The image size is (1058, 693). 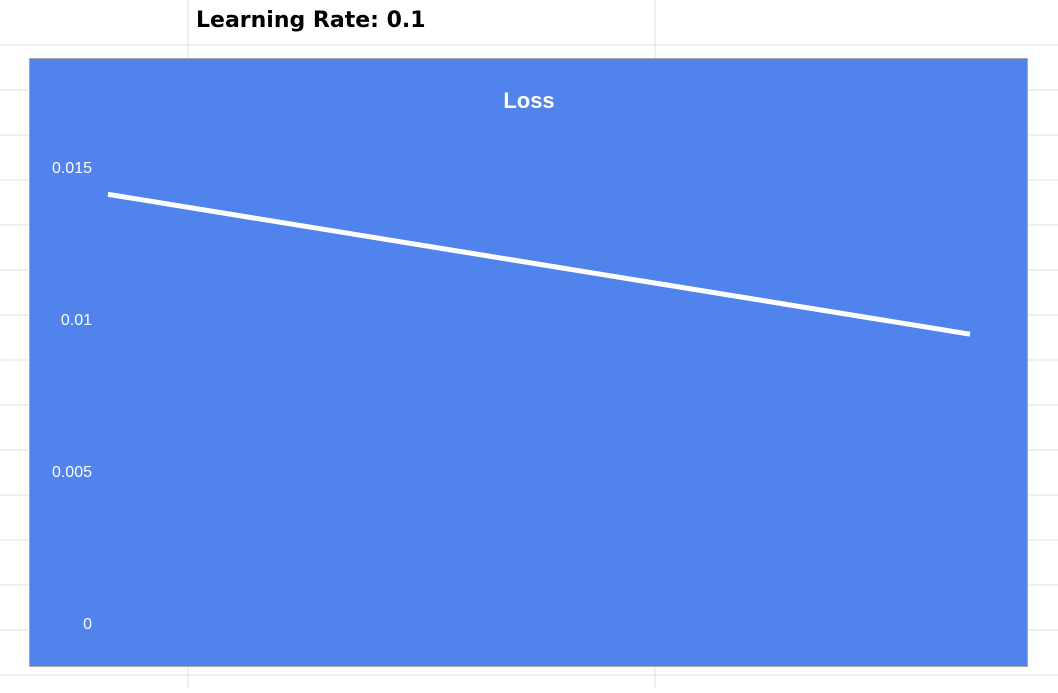 I want to click on learning-rate-cell: Learning Rate: 0.1, so click(x=311, y=20).